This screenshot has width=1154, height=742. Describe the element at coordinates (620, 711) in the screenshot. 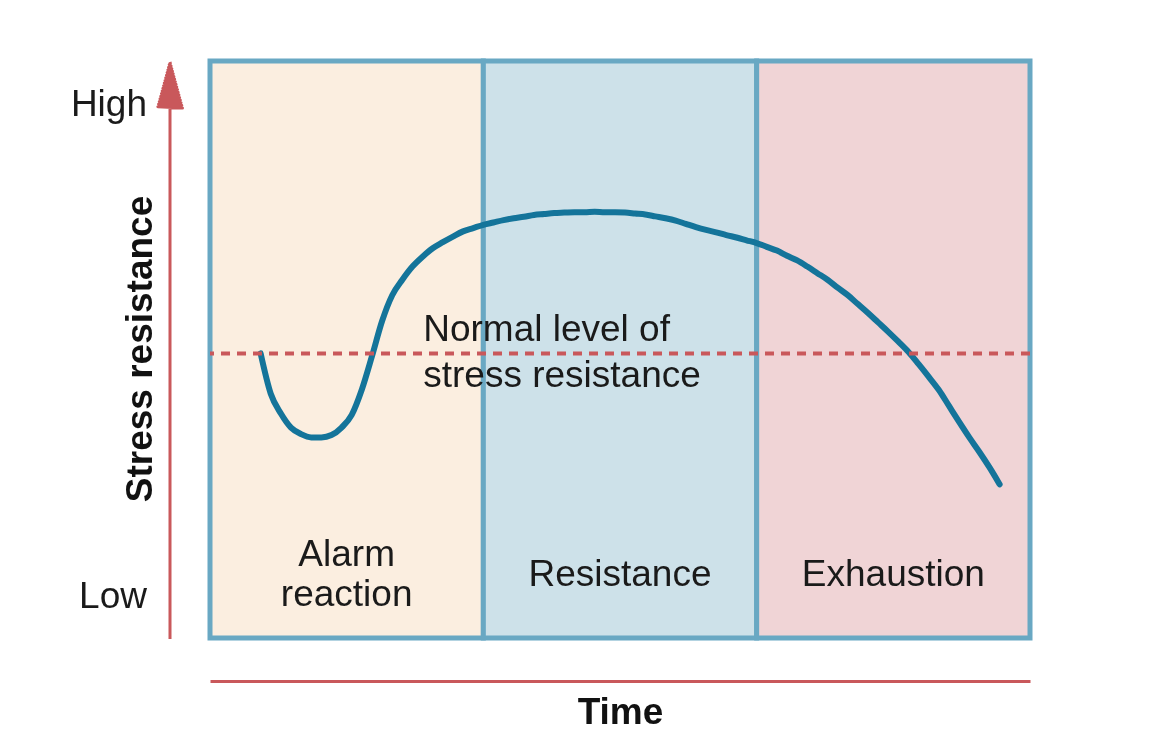

I see `x-axis-title: Time` at that location.